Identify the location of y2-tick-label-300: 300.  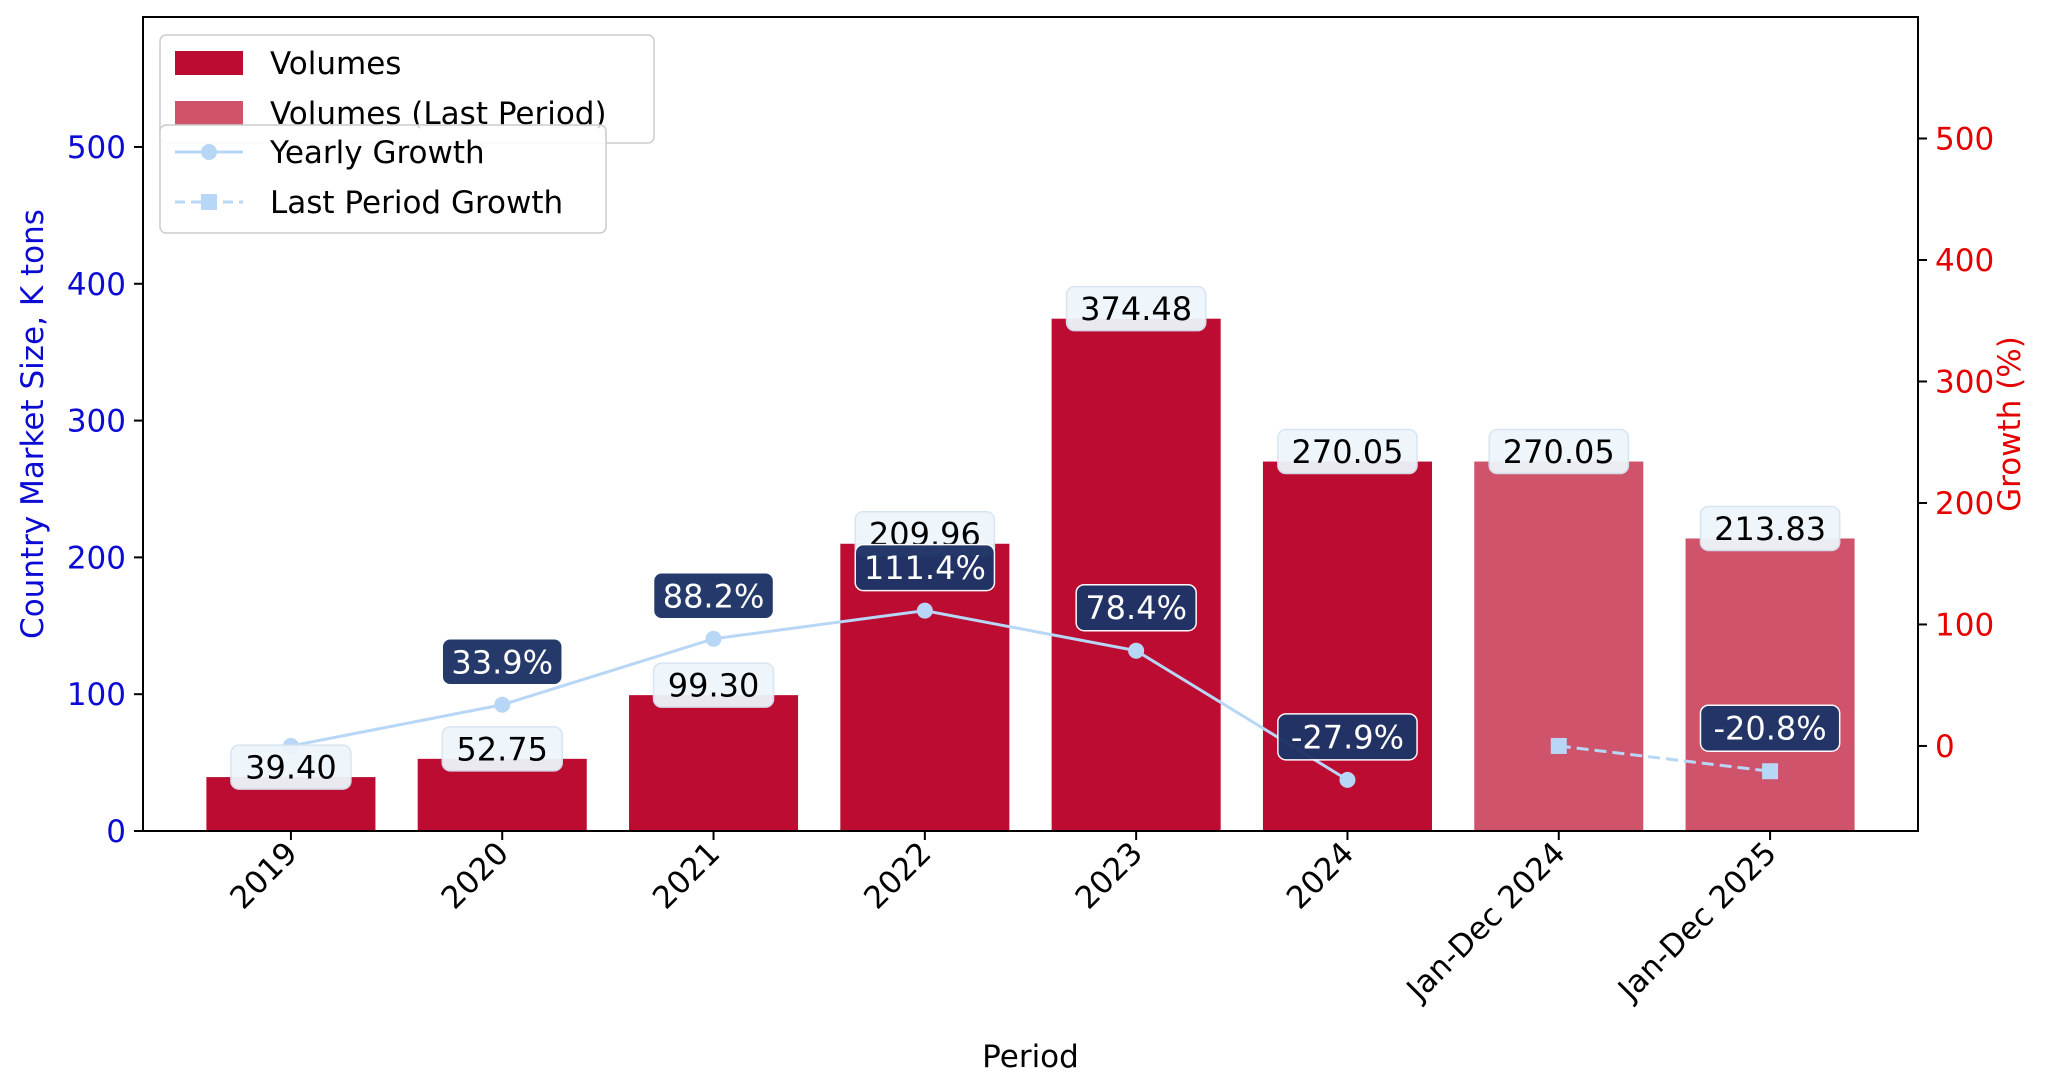
(1964, 382).